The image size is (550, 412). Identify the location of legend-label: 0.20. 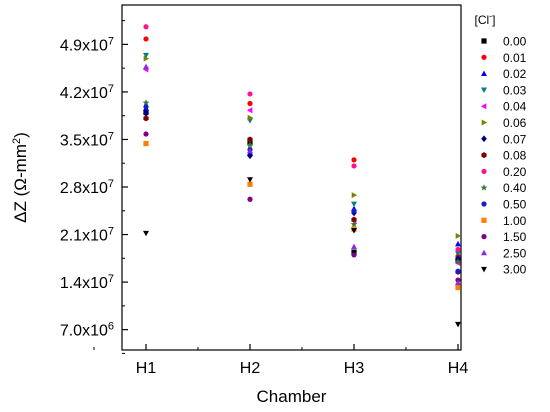
(515, 172).